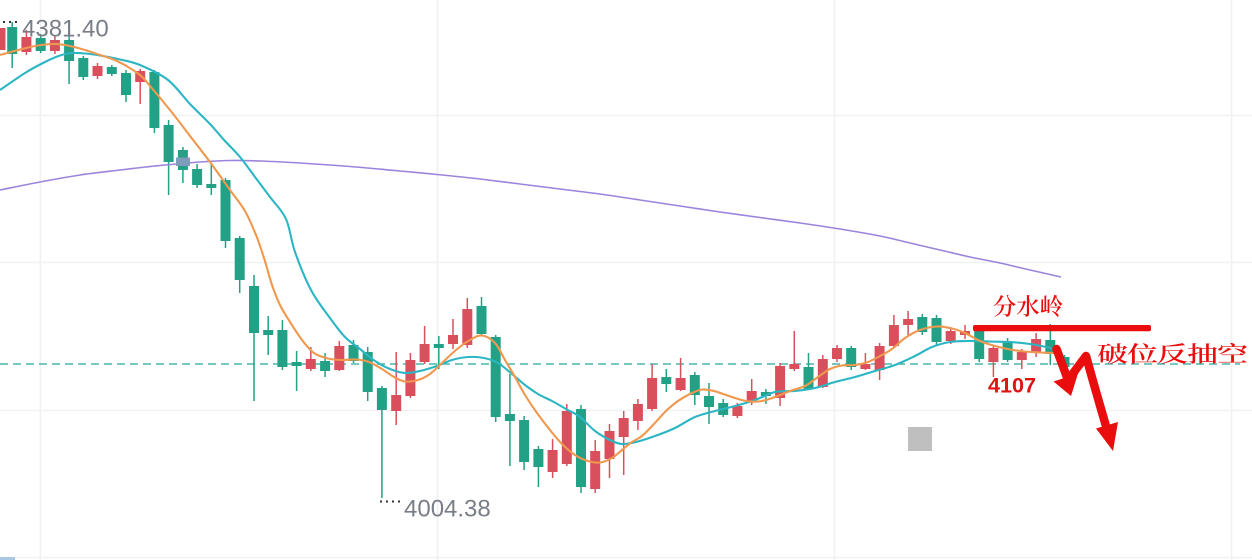 The image size is (1252, 560). What do you see at coordinates (447, 509) in the screenshot?
I see `svg-text: 4004.38` at bounding box center [447, 509].